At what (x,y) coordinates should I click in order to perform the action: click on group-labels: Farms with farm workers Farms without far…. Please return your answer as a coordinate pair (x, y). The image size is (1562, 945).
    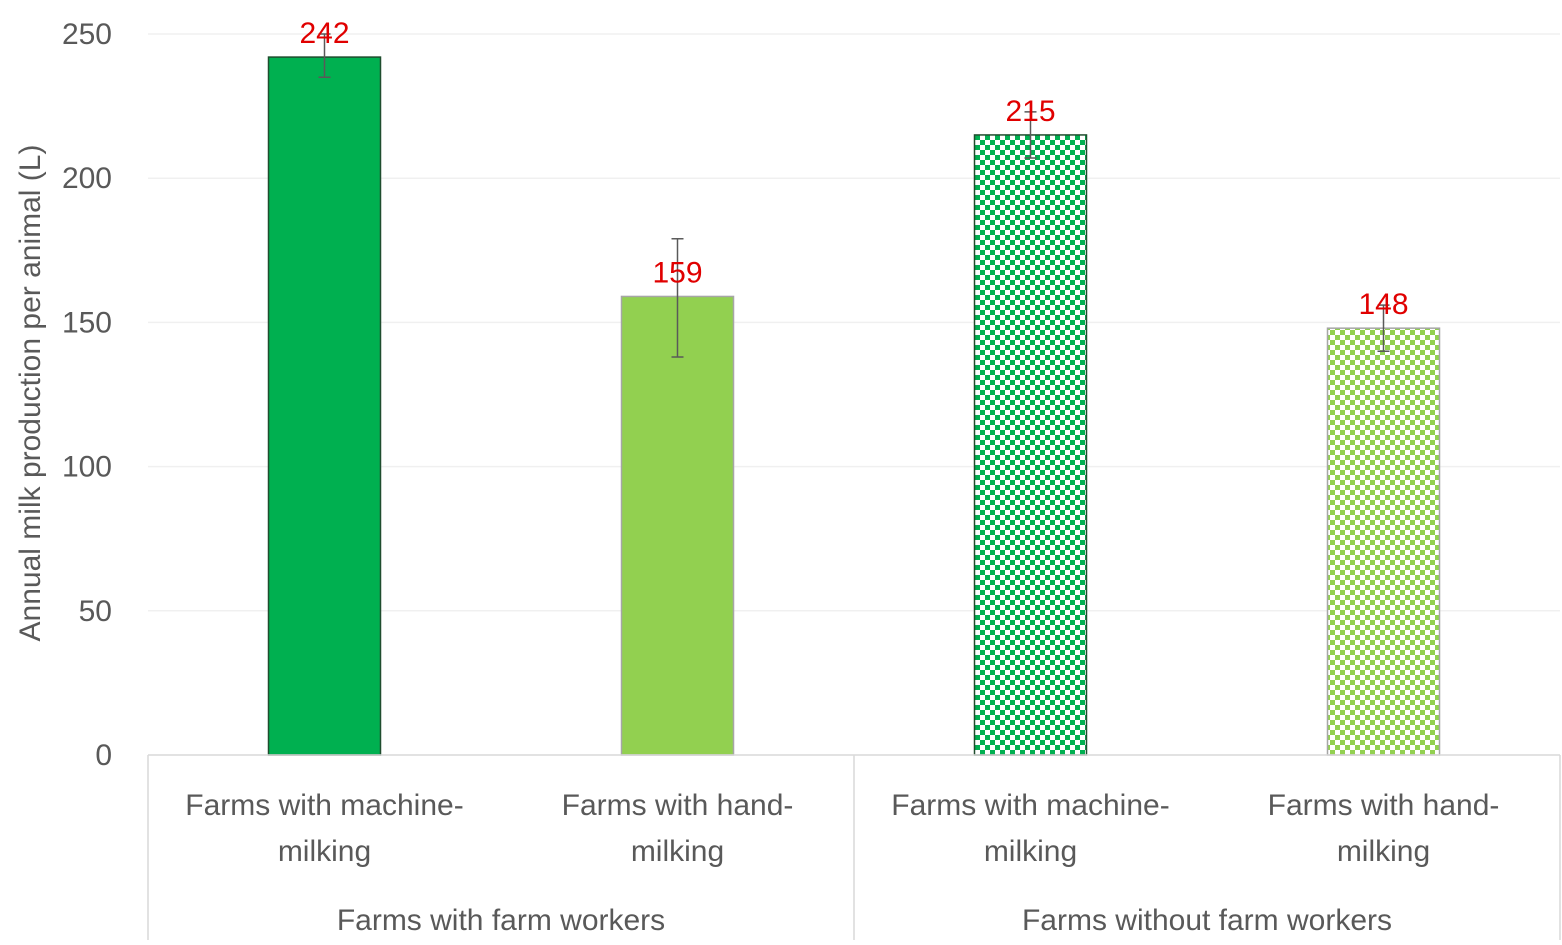
    Looking at the image, I should click on (864, 920).